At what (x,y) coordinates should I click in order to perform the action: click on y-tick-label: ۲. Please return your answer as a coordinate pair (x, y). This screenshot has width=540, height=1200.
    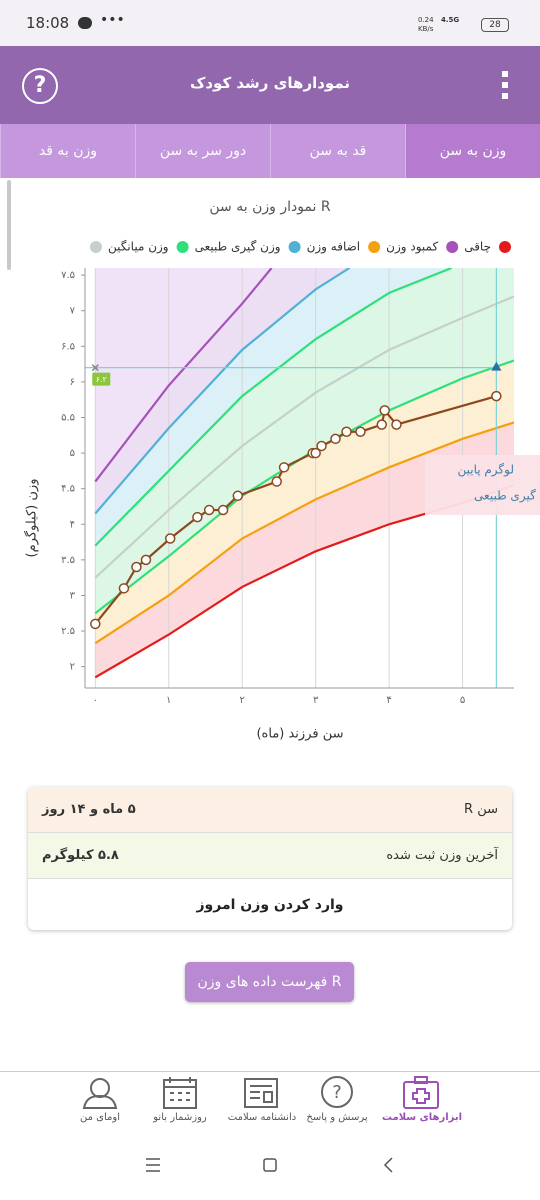
    Looking at the image, I should click on (72, 667).